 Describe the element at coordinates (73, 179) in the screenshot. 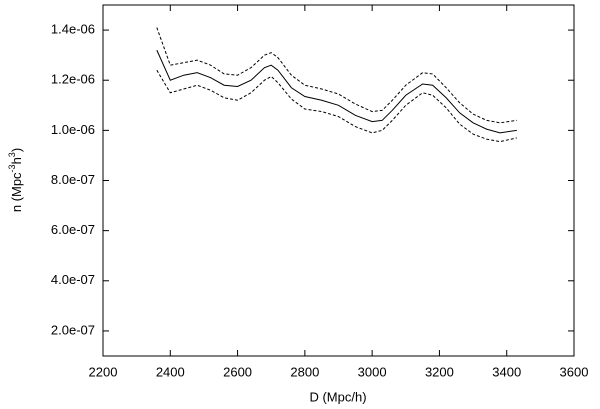

I see `y-tick-label: 8.0e-07` at that location.